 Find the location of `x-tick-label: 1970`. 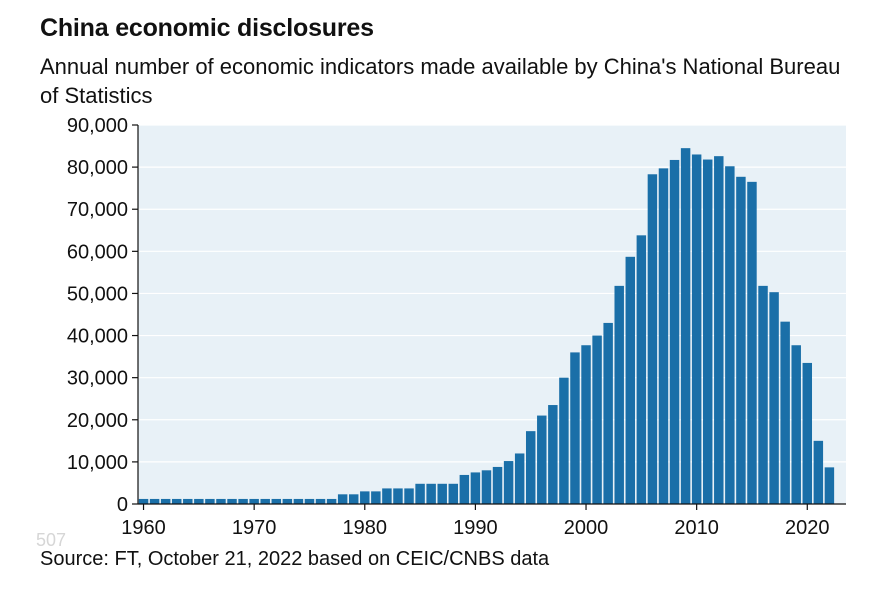

x-tick-label: 1970 is located at coordinates (254, 528).